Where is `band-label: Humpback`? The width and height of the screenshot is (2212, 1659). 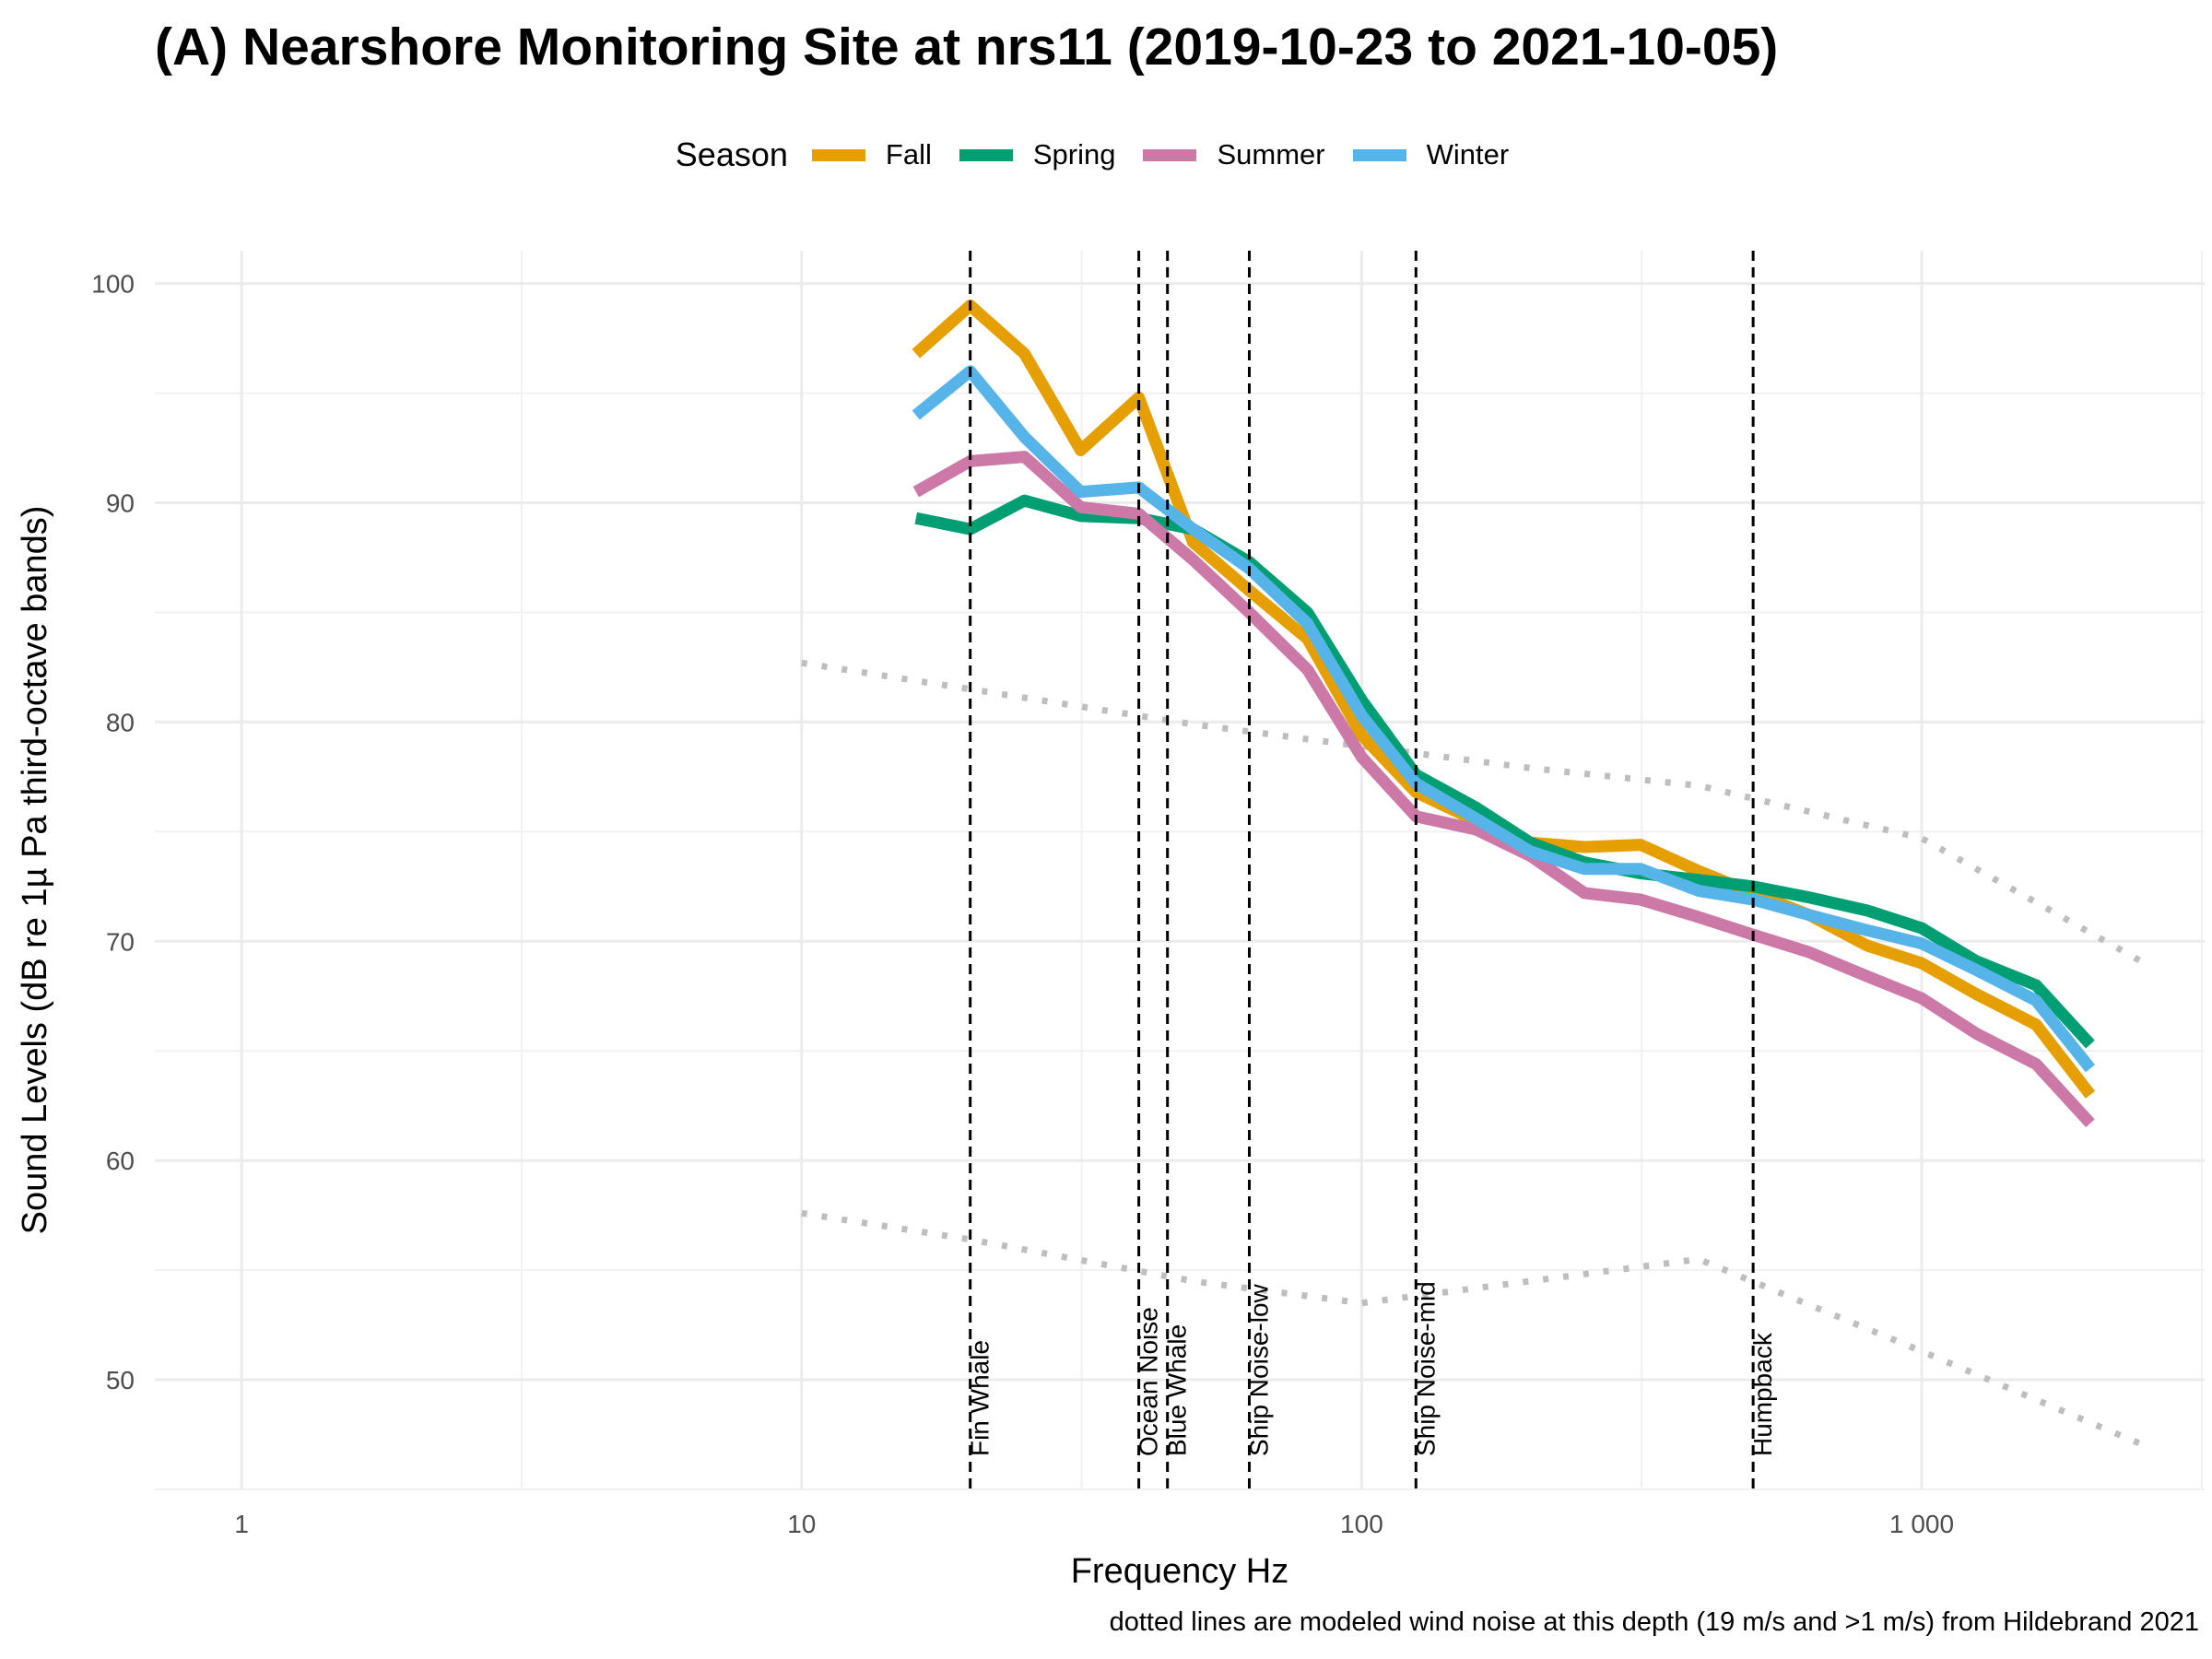
band-label: Humpback is located at coordinates (1762, 1394).